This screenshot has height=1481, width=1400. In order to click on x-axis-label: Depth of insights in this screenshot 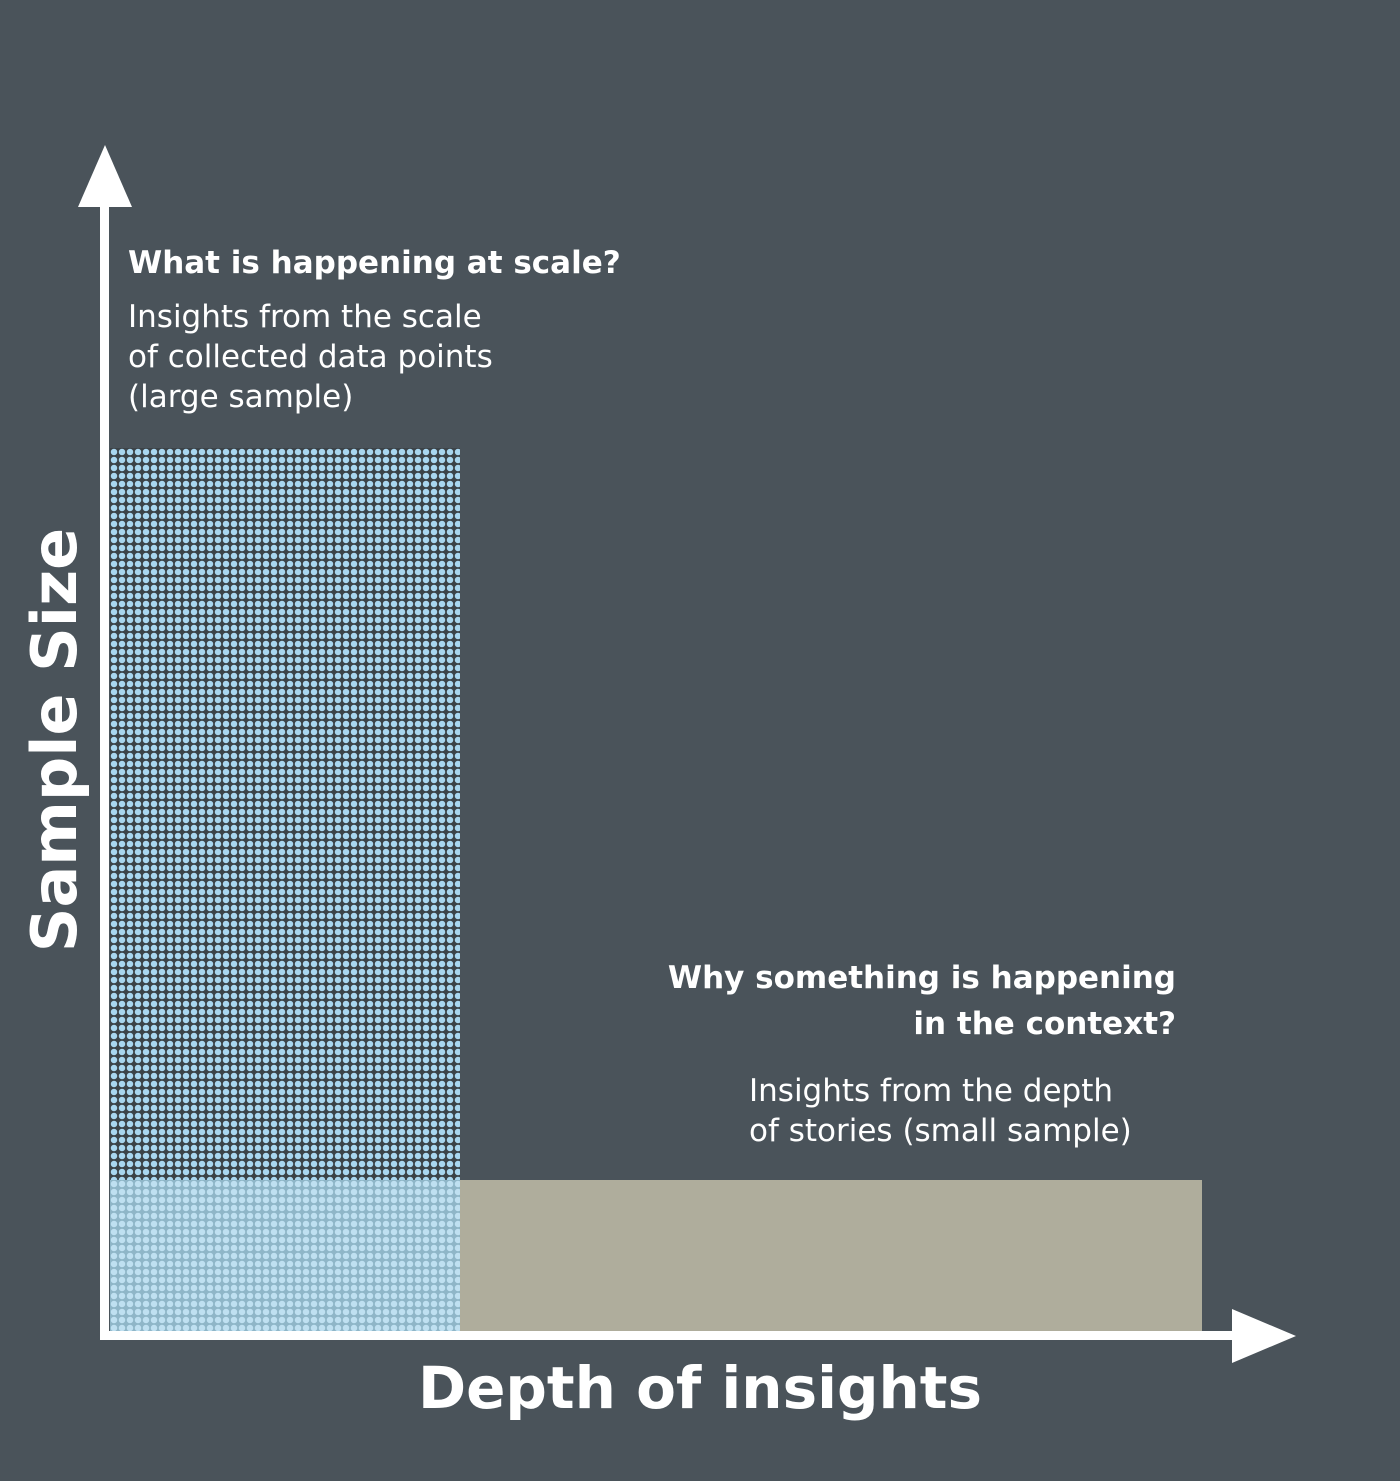, I will do `click(700, 1388)`.